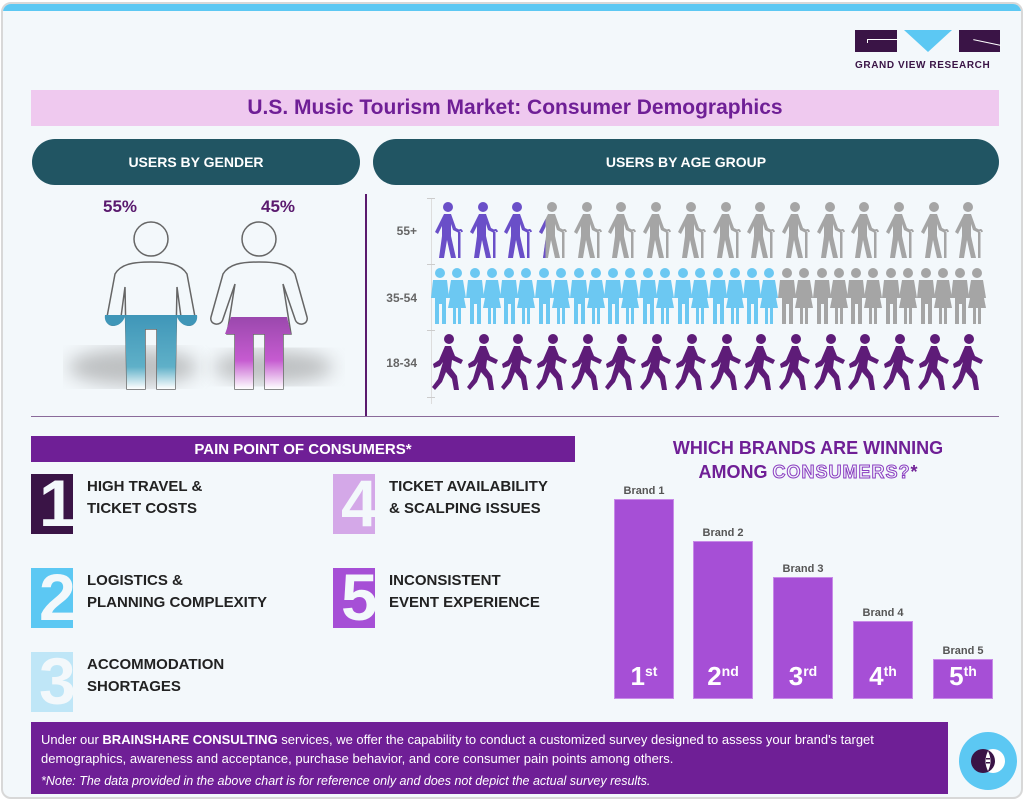 The height and width of the screenshot is (801, 1025). I want to click on pain-point-label: HIGH TRAVEL &, so click(145, 486).